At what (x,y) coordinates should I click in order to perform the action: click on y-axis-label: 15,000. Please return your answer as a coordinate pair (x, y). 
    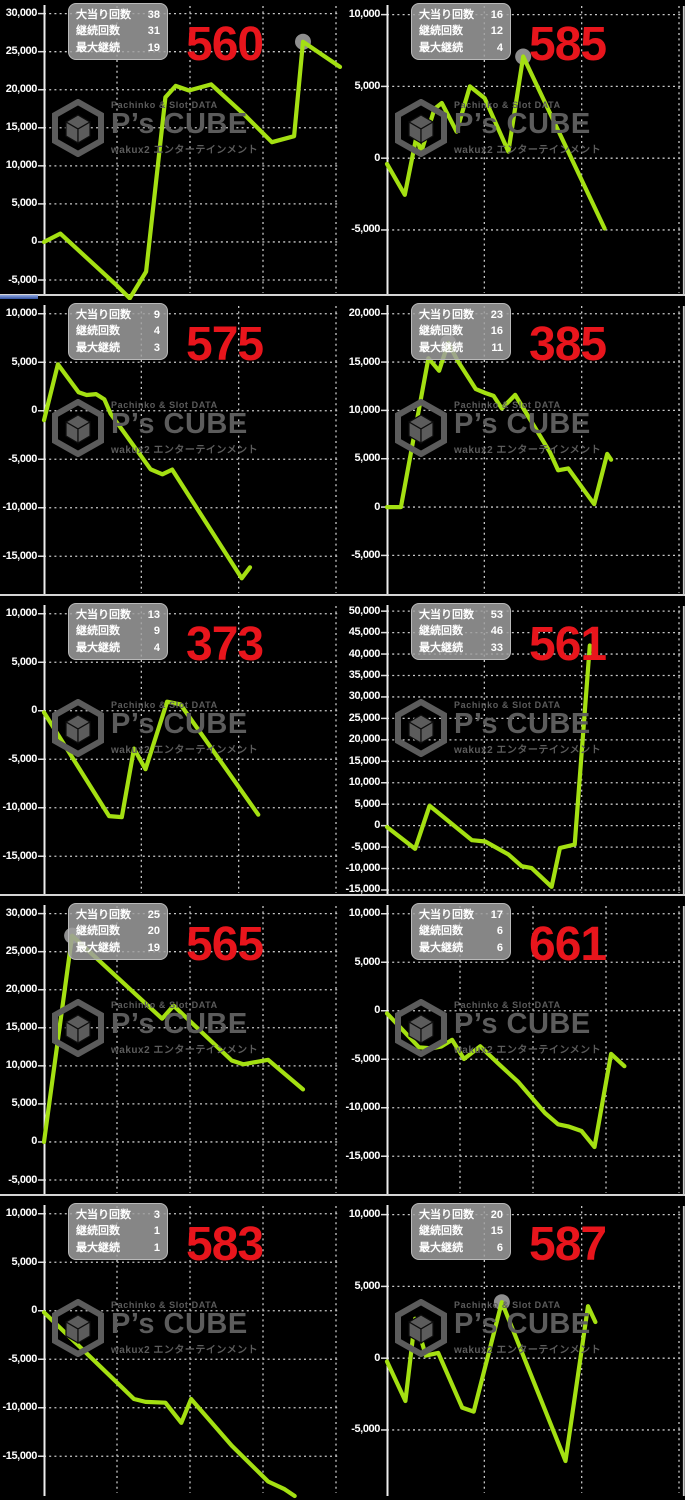
    Looking at the image, I should click on (364, 760).